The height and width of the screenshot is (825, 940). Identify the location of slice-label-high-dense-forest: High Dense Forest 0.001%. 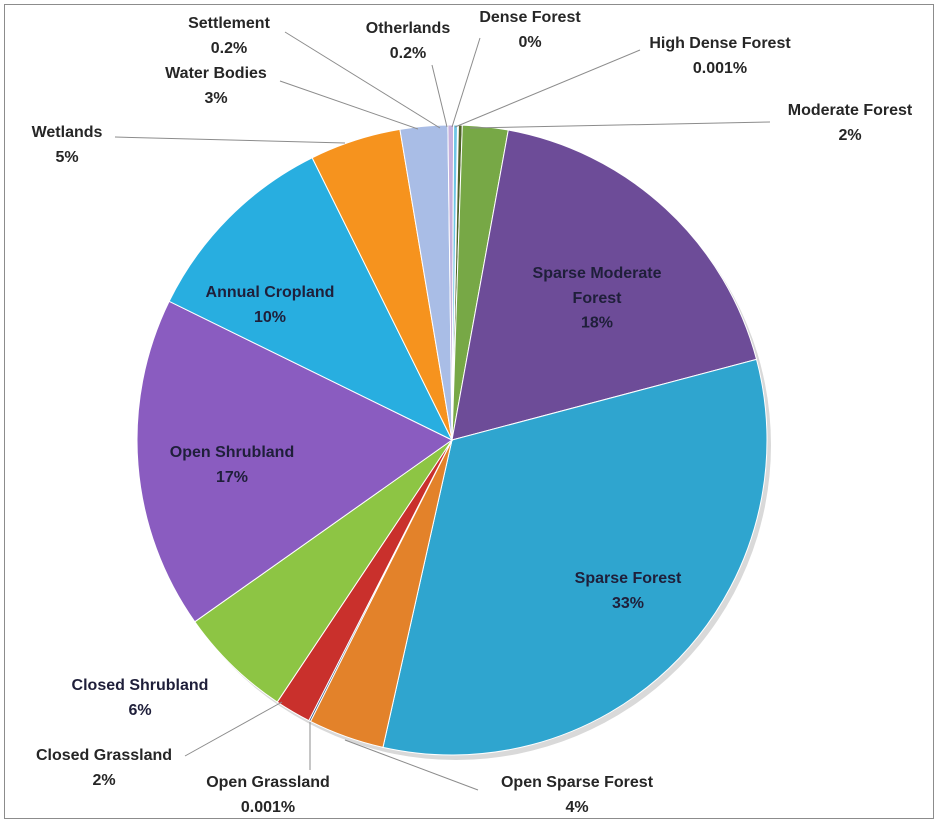
(720, 56).